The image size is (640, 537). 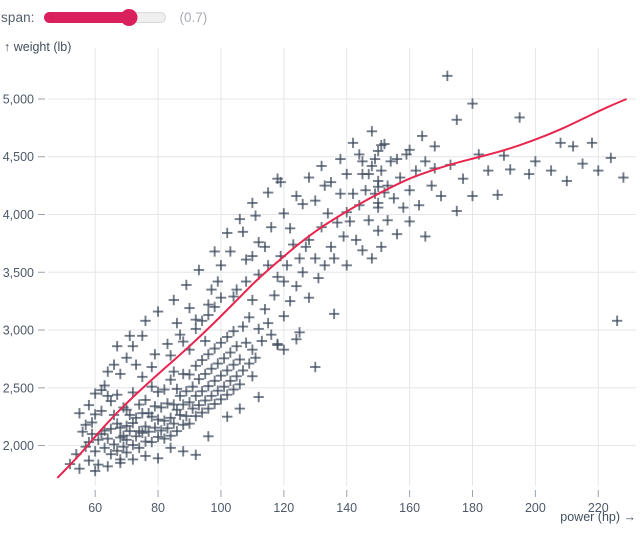 I want to click on y-axis-title: ↑ weight (lb), so click(x=37, y=47).